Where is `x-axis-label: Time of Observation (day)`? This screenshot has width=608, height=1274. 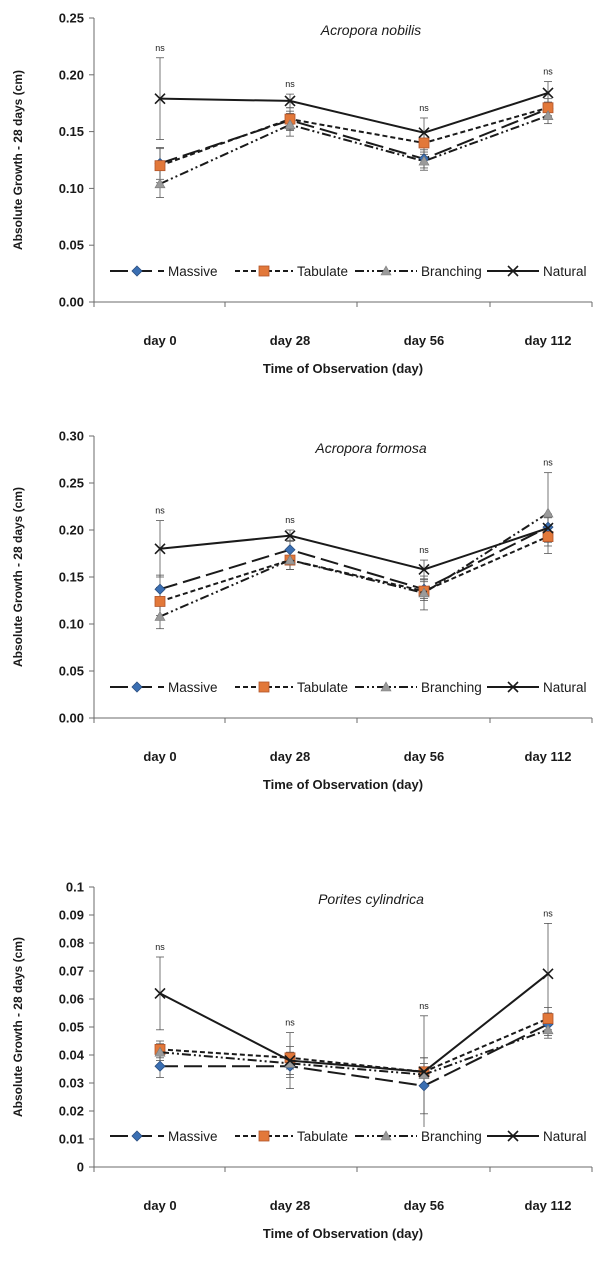
x-axis-label: Time of Observation (day) is located at coordinates (343, 1233).